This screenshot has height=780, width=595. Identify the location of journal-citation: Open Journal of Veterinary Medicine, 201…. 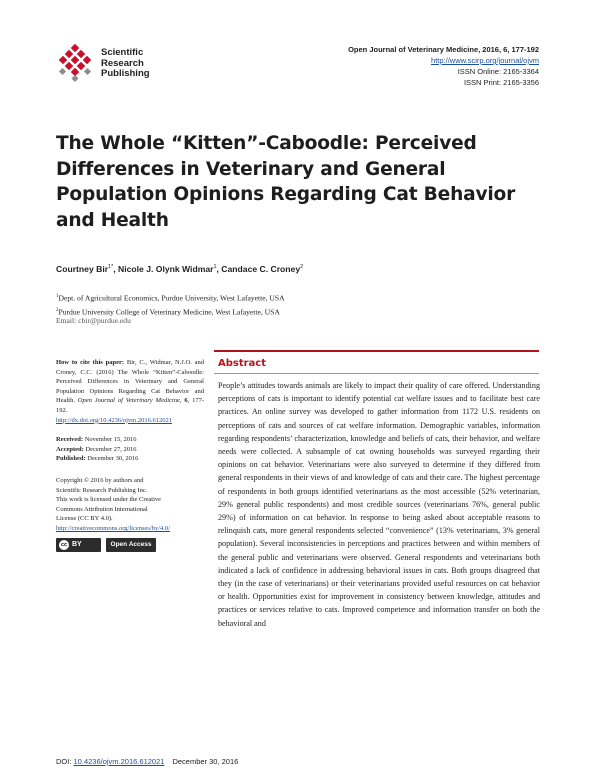
(443, 49).